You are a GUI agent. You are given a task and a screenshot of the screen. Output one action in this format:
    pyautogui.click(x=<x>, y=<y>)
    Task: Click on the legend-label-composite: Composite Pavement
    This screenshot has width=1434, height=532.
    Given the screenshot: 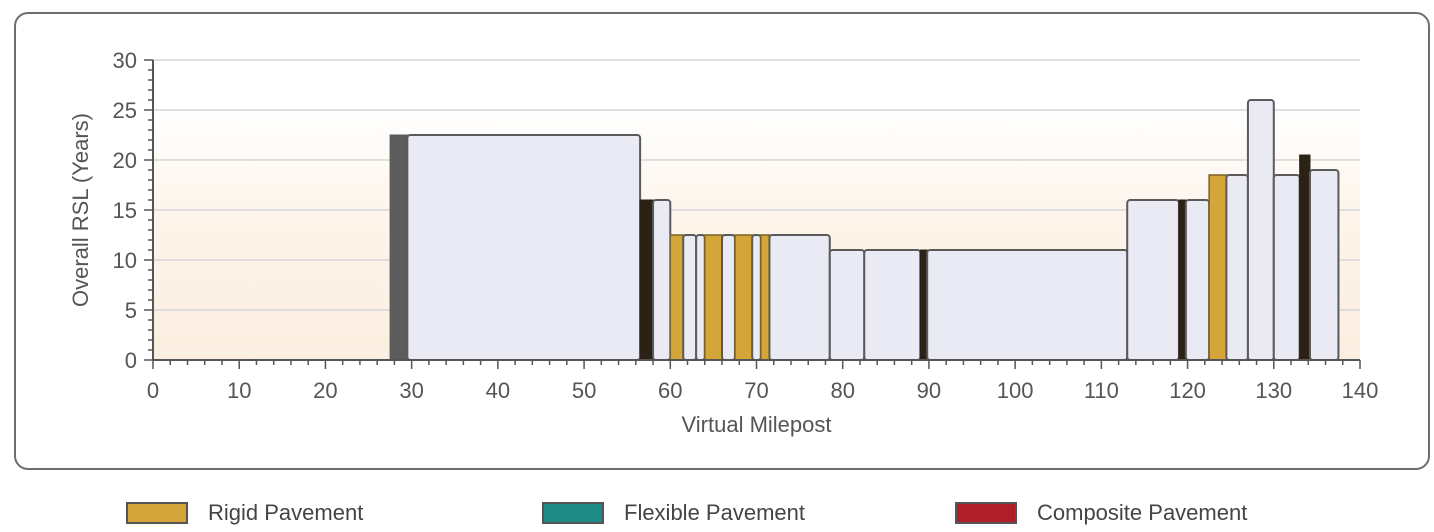 What is the action you would take?
    pyautogui.click(x=1142, y=512)
    